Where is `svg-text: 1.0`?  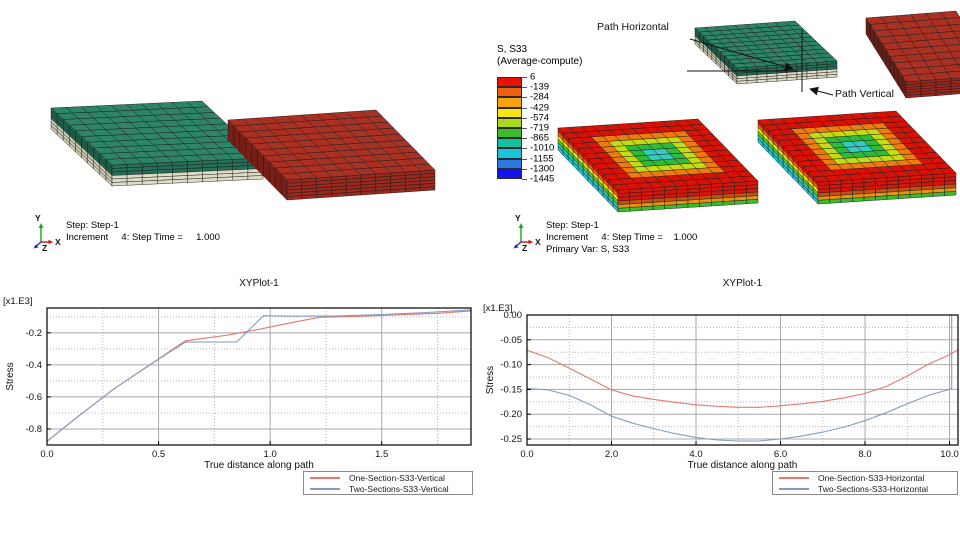 svg-text: 1.0 is located at coordinates (270, 454).